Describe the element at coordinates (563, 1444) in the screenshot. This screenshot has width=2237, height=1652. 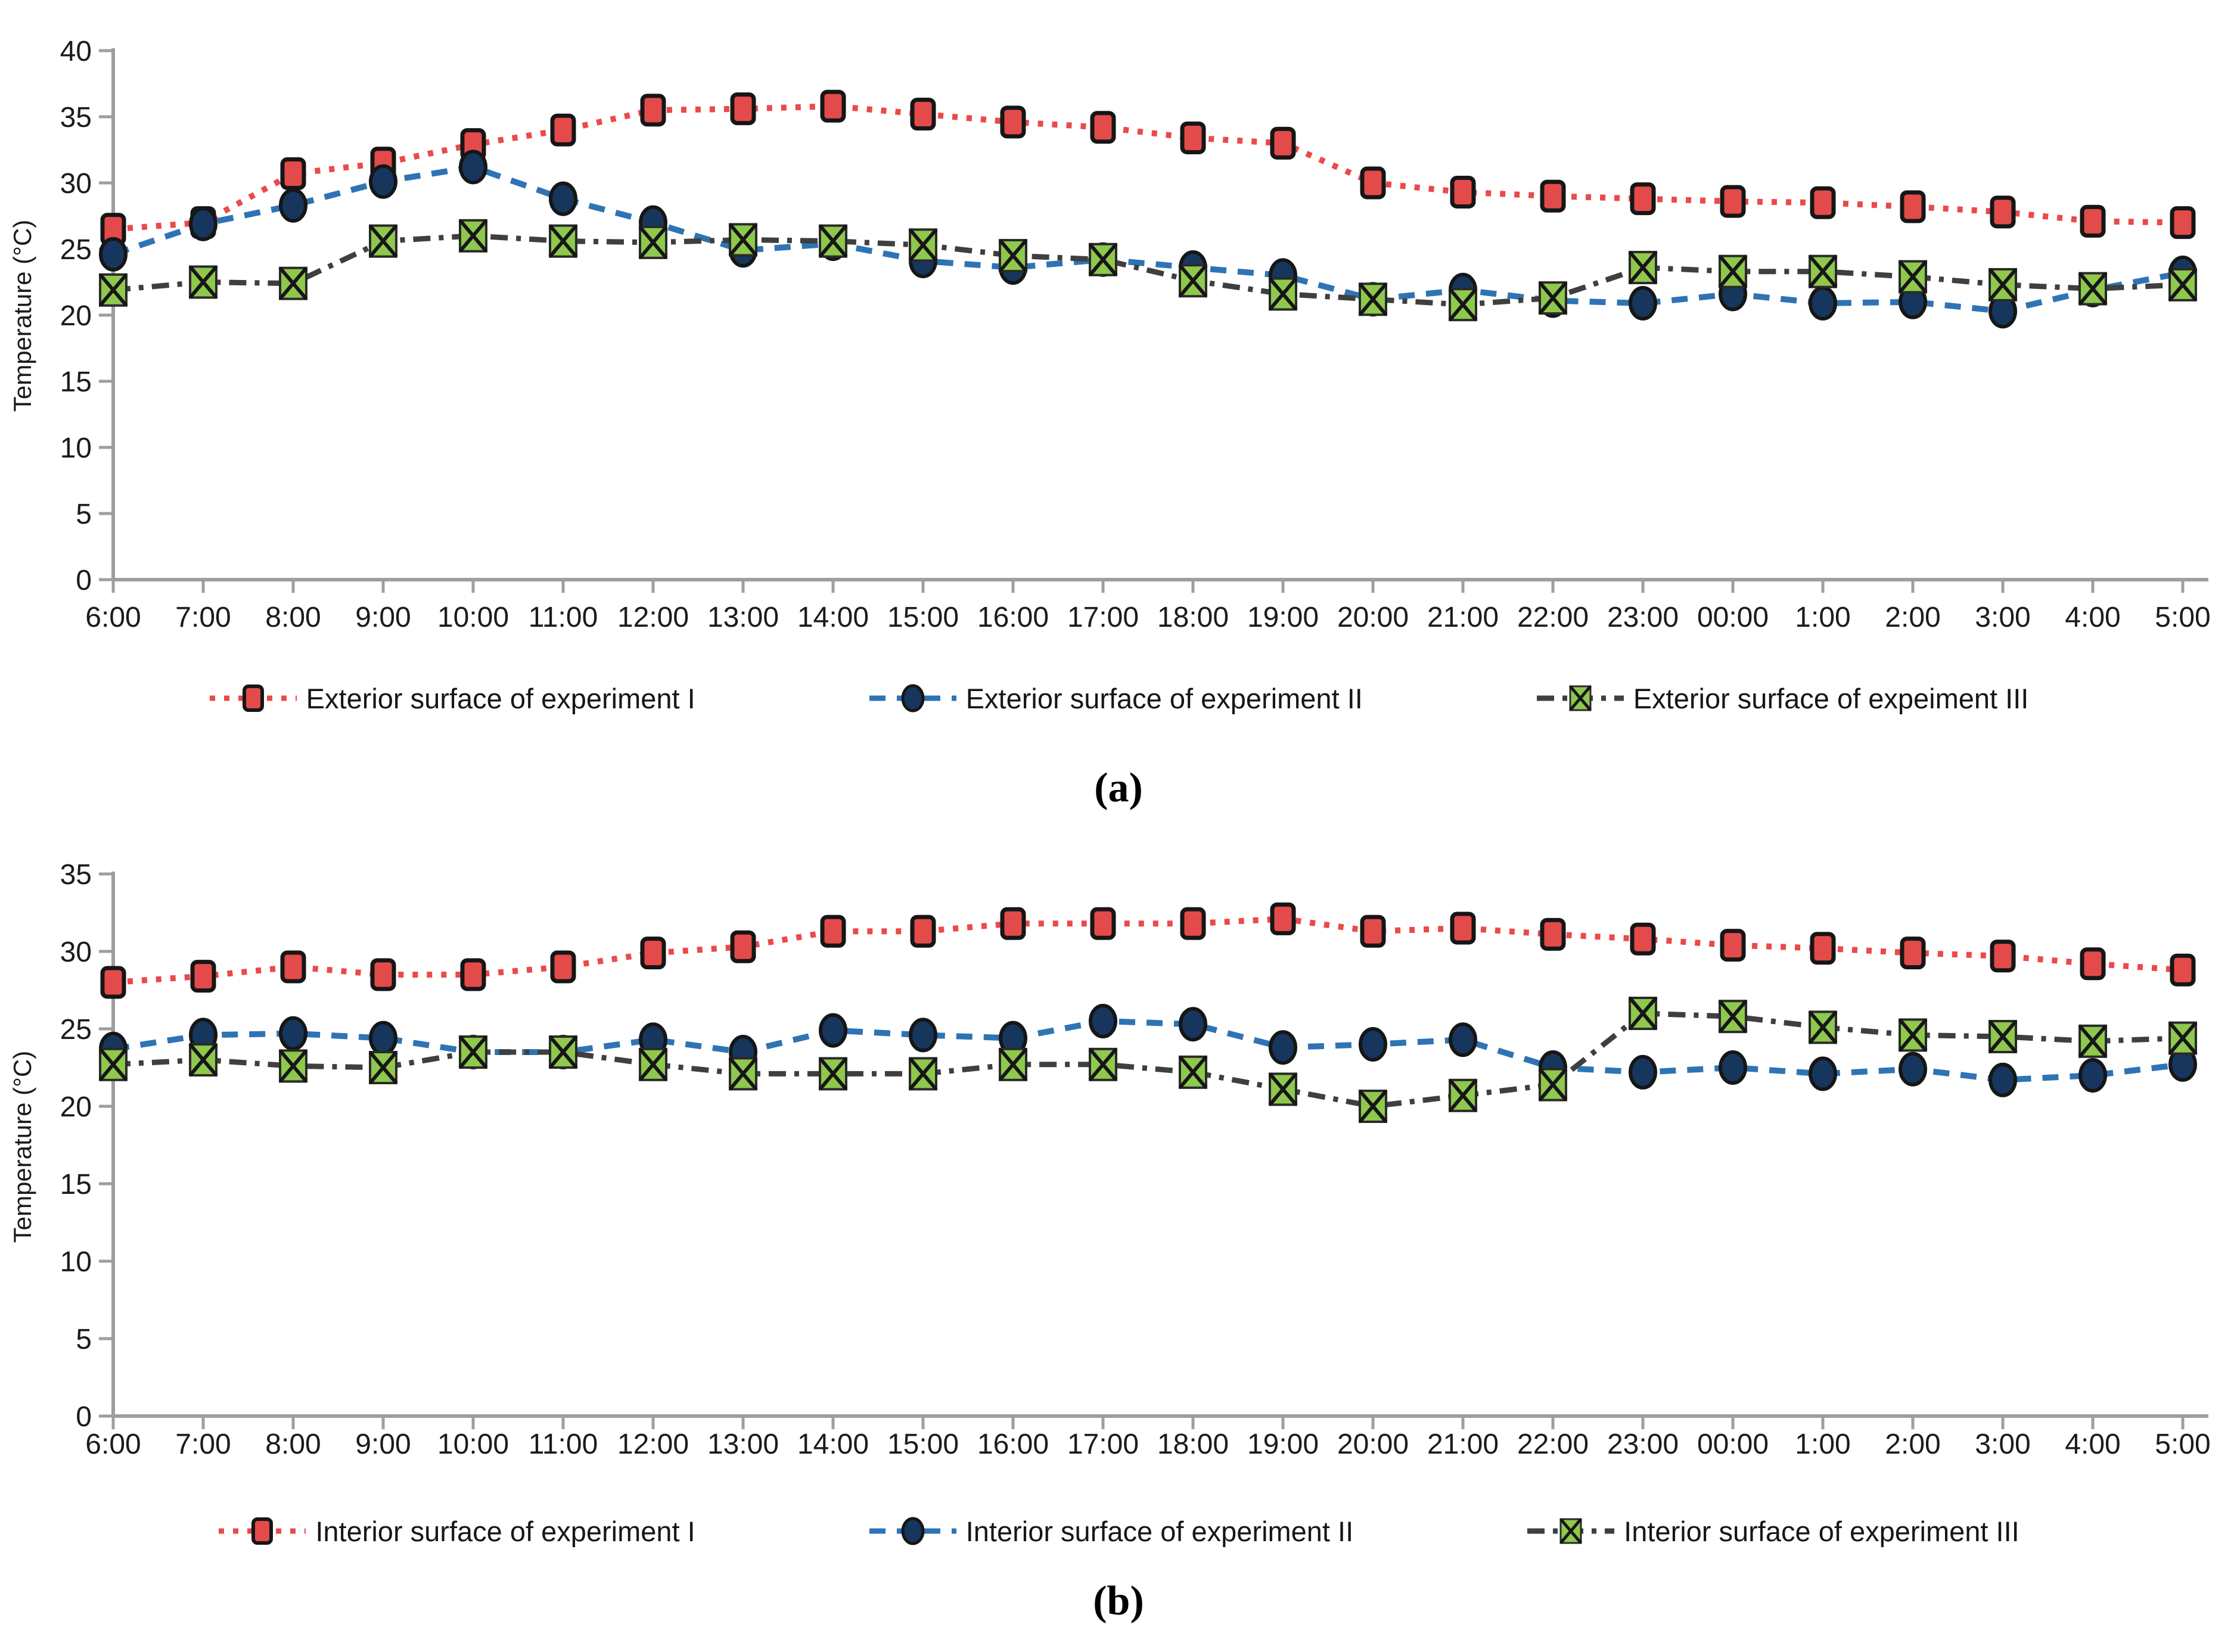
I see `x-tick-label: 11:00` at that location.